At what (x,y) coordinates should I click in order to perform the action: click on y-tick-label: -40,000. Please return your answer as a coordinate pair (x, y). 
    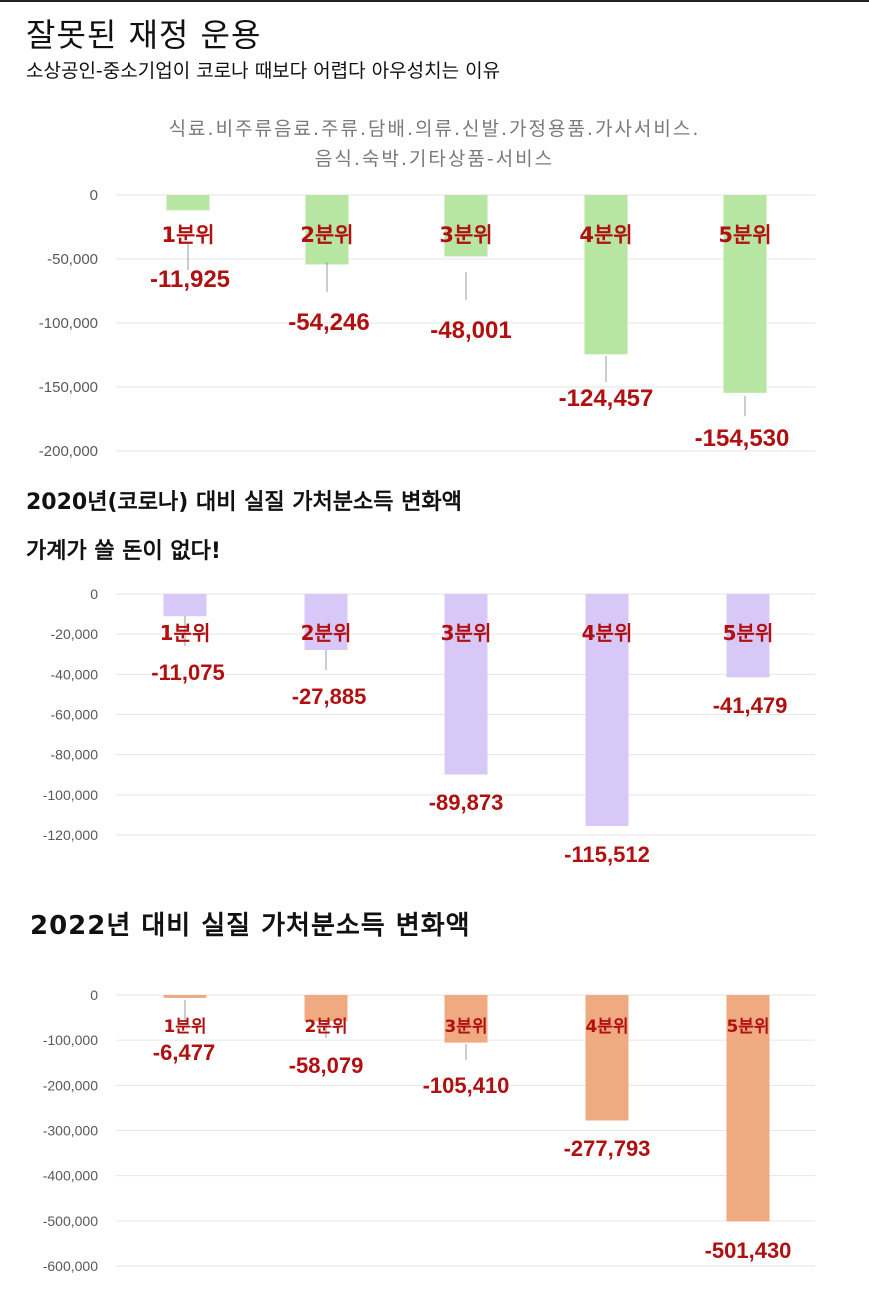
    Looking at the image, I should click on (75, 674).